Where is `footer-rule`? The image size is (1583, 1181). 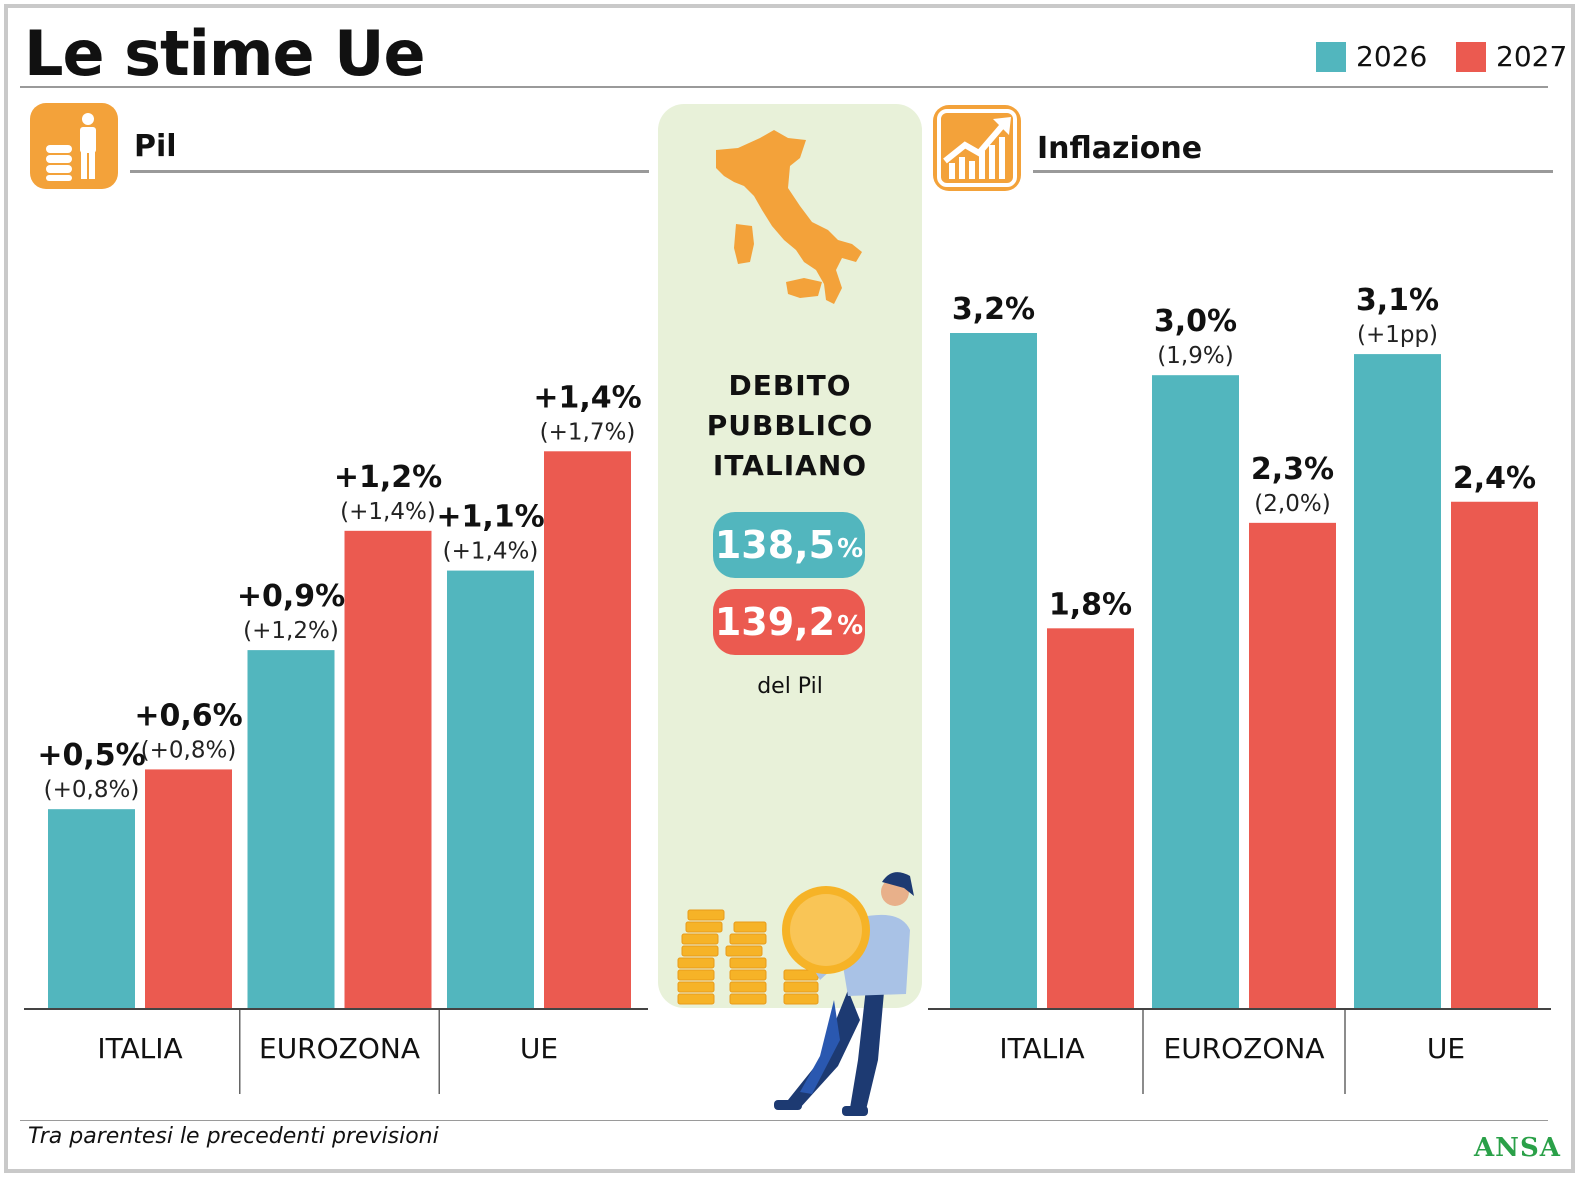
footer-rule is located at coordinates (784, 1120).